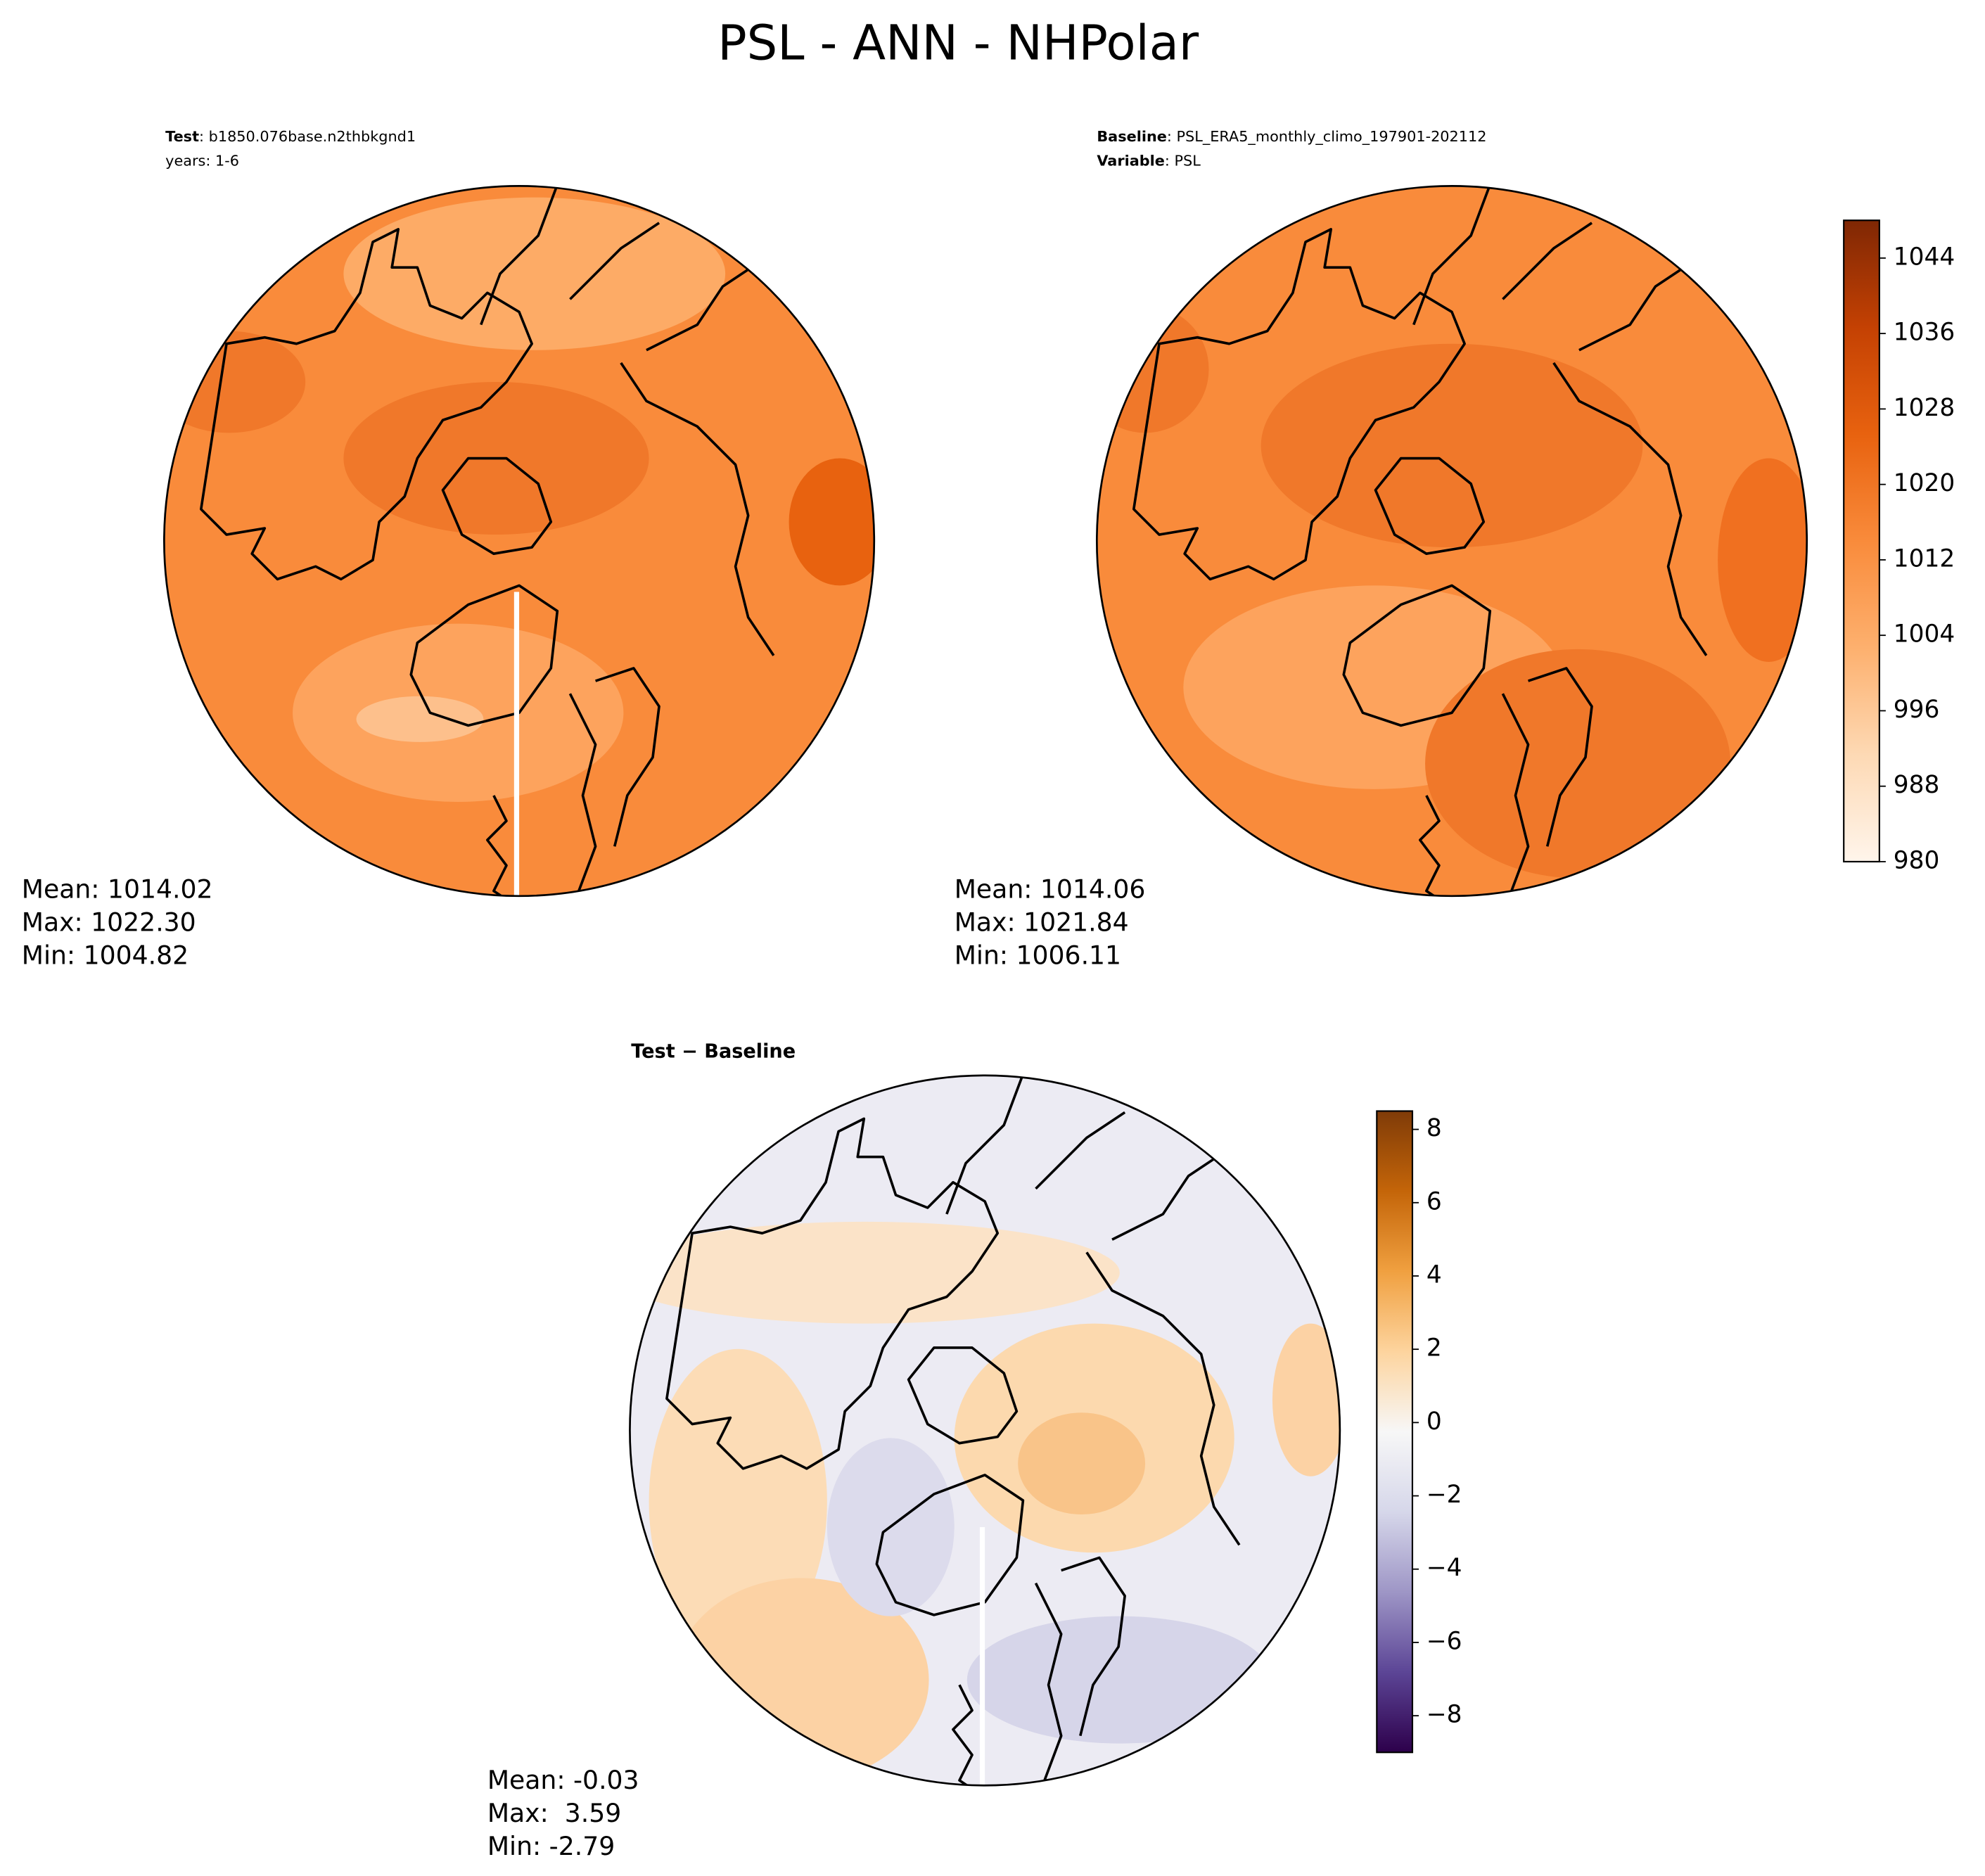 This screenshot has height=1876, width=1985. Describe the element at coordinates (1444, 1495) in the screenshot. I see `colorbar-tick-label: −2` at that location.